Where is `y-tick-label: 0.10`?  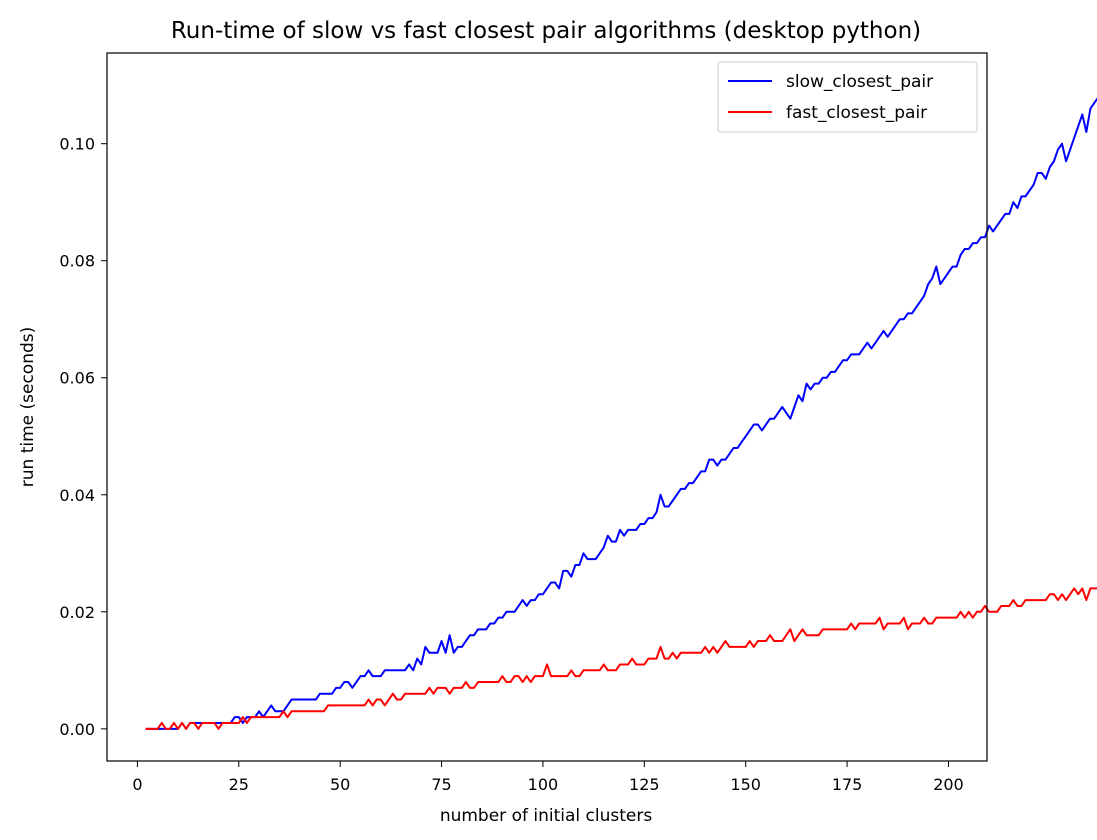
y-tick-label: 0.10 is located at coordinates (77, 144).